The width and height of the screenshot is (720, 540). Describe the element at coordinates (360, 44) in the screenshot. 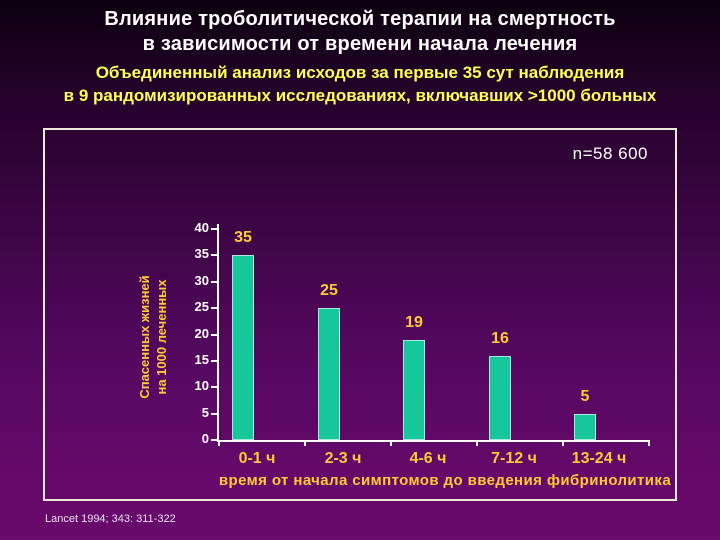

I see `slide-title-line2: в зависимости от времени начала лечения` at that location.